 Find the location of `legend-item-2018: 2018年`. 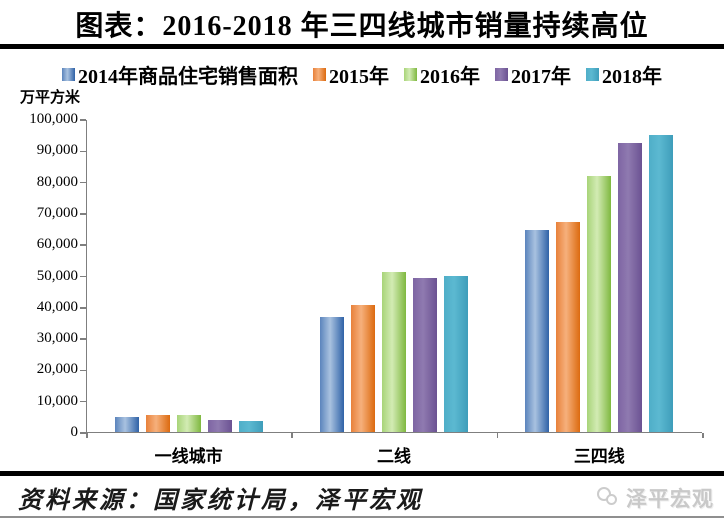

legend-item-2018: 2018年 is located at coordinates (624, 74).